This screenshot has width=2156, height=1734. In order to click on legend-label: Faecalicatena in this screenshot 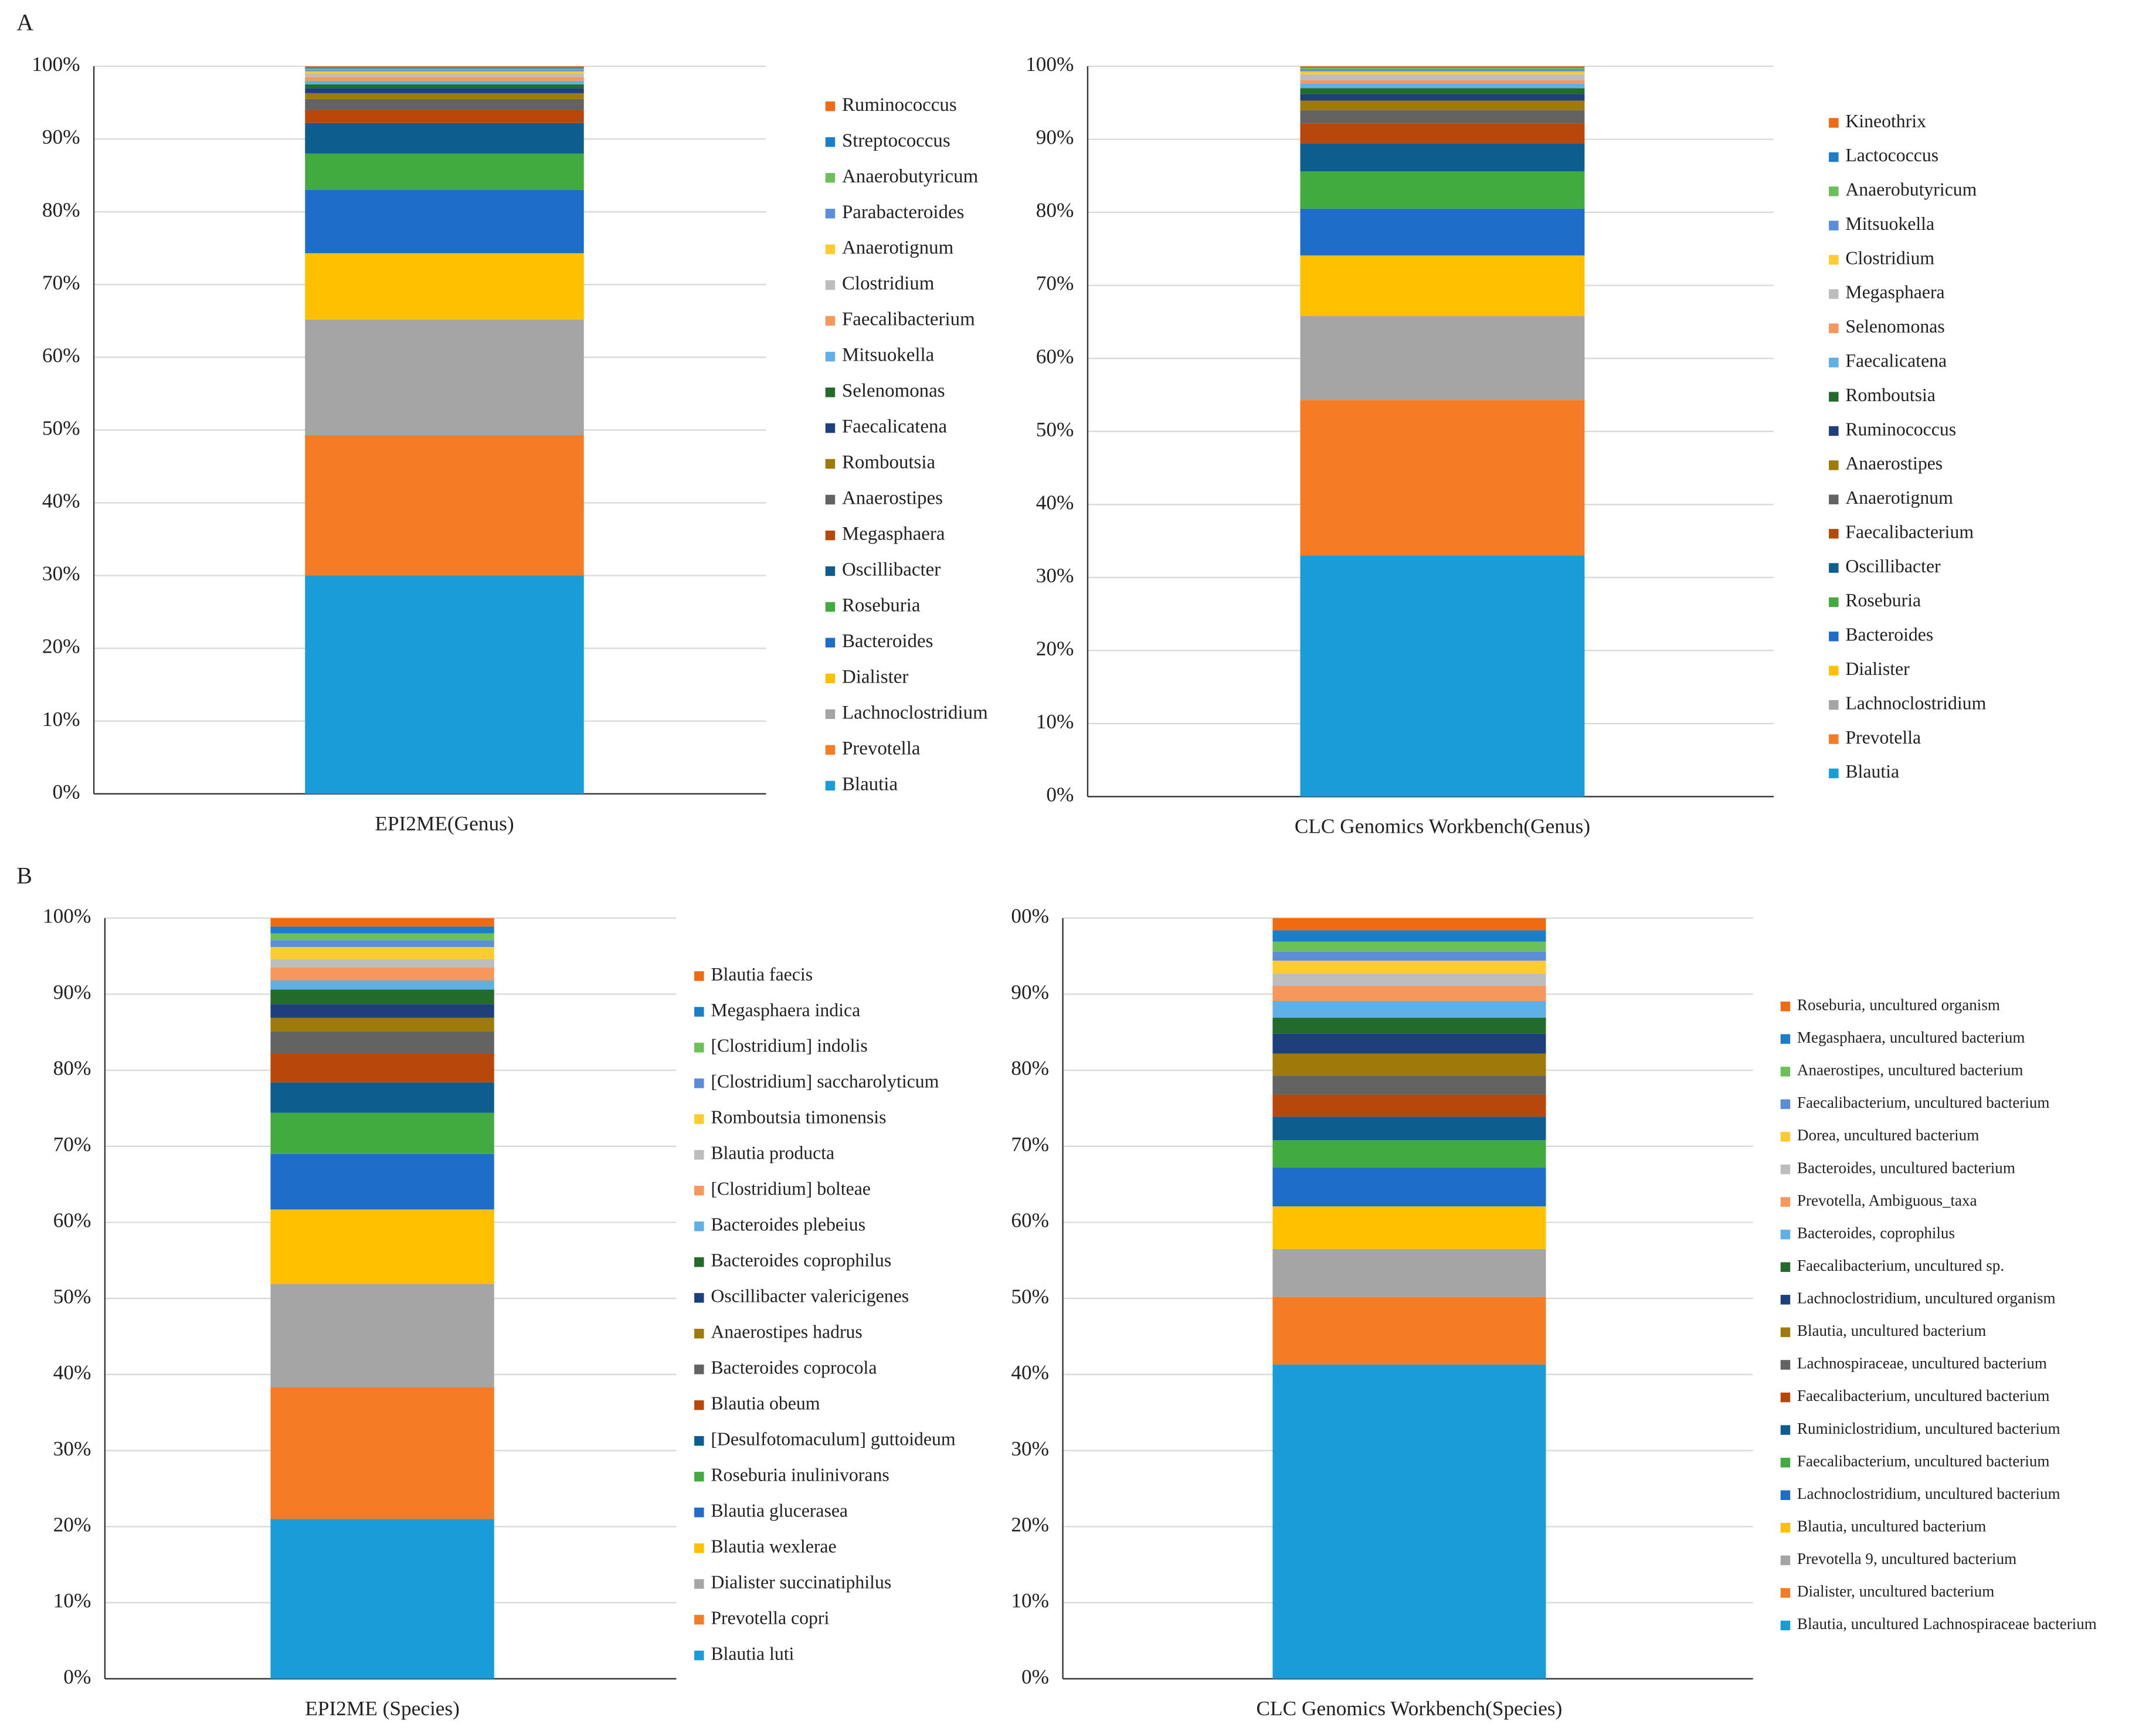, I will do `click(895, 426)`.